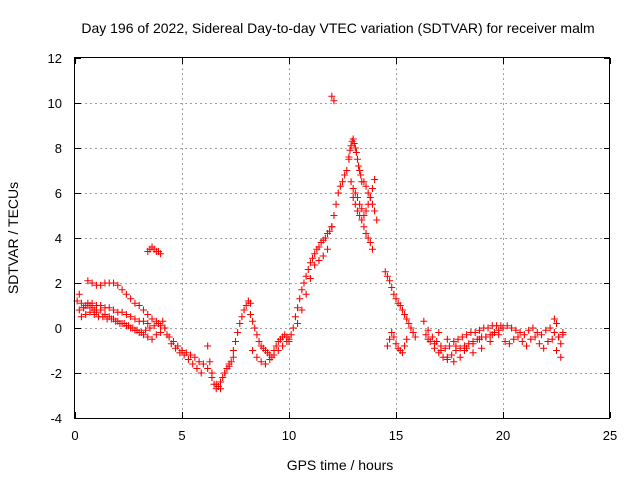 Image resolution: width=640 pixels, height=480 pixels. Describe the element at coordinates (344, 435) in the screenshot. I see `x-tick-labels: 0 5 10 15 20 25` at that location.